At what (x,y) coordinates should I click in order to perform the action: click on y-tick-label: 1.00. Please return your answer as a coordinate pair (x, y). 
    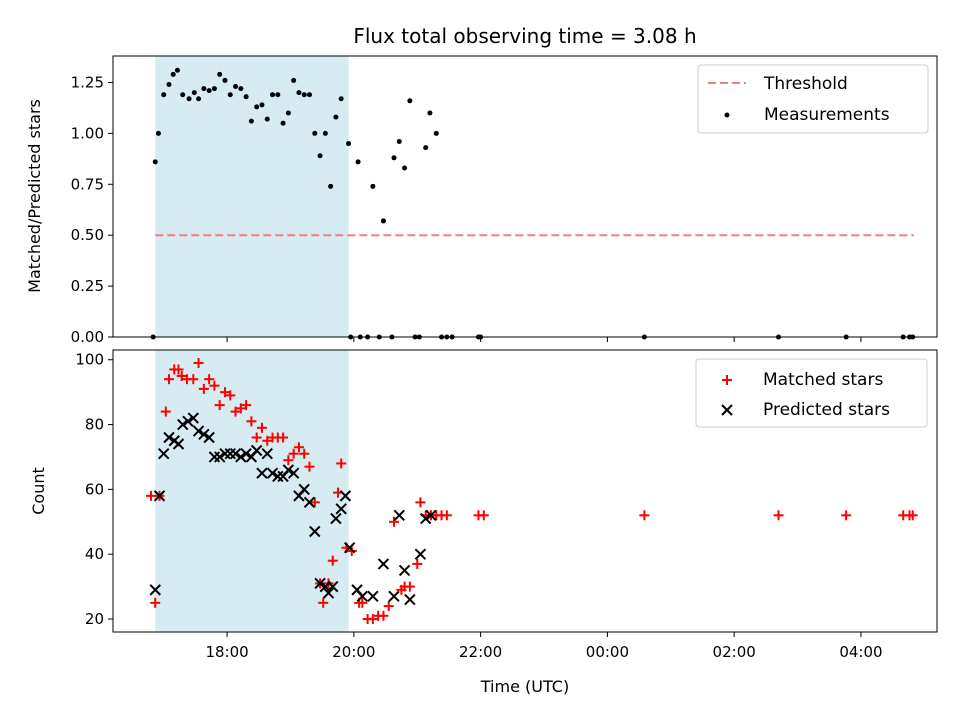
    Looking at the image, I should click on (87, 133).